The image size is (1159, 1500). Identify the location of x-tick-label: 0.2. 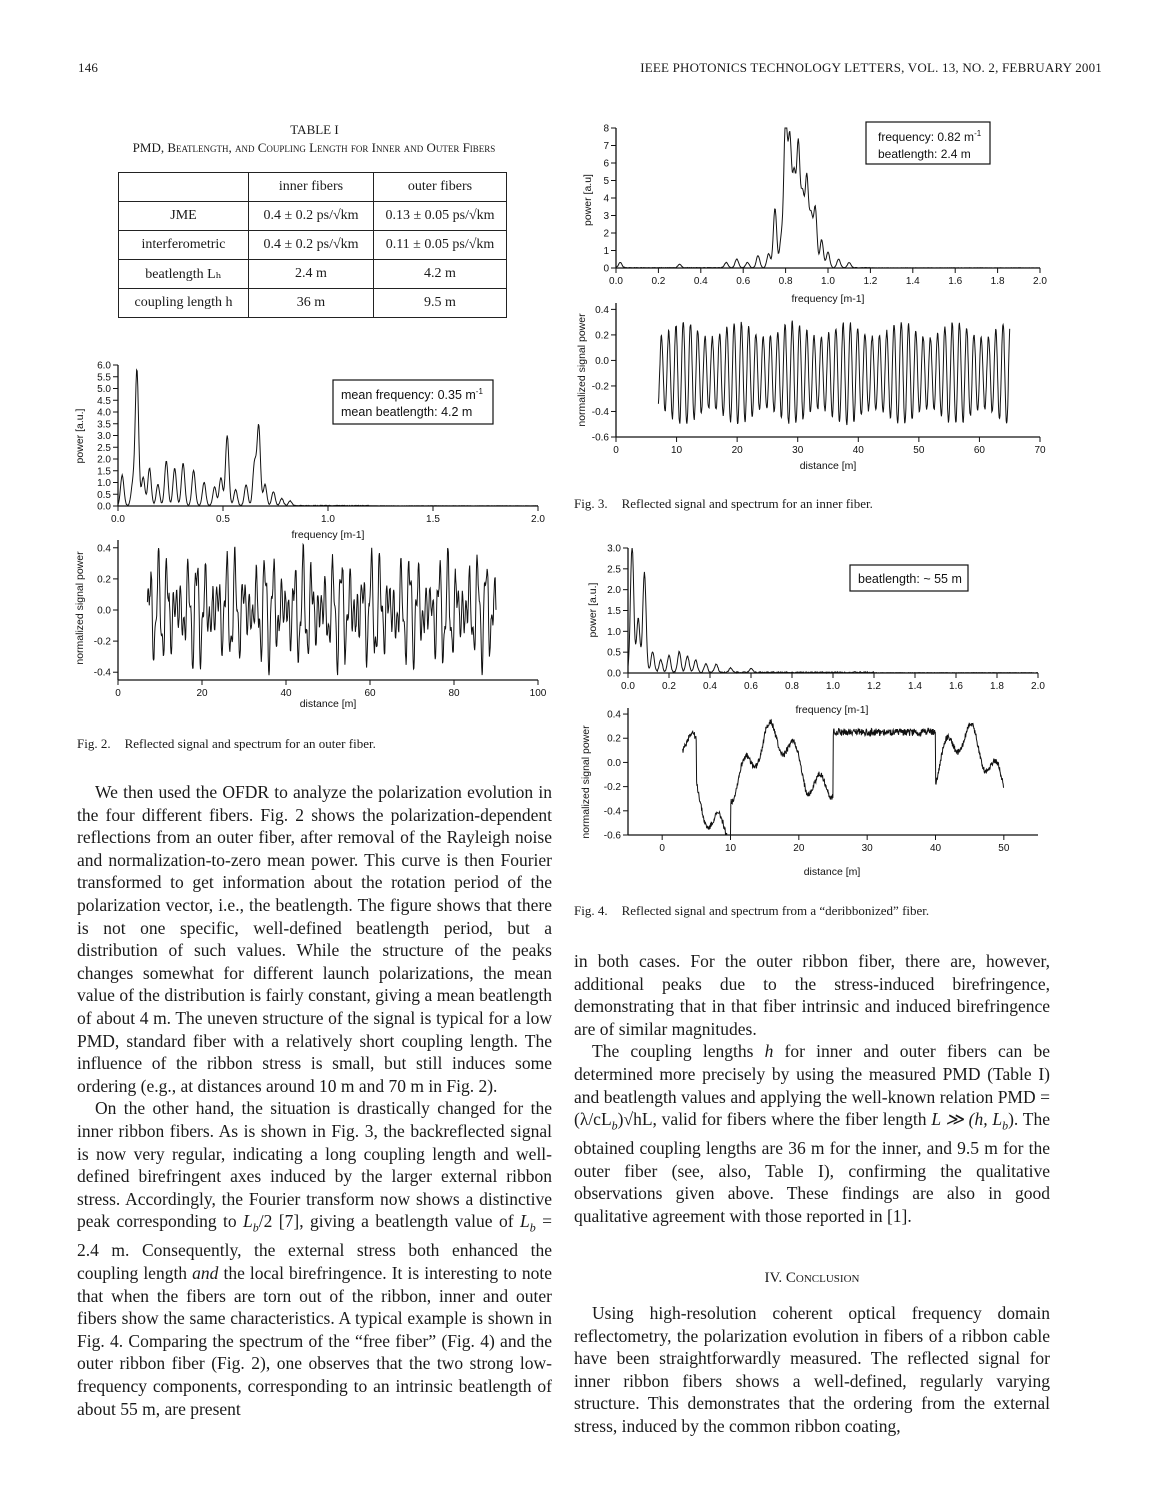
(669, 686).